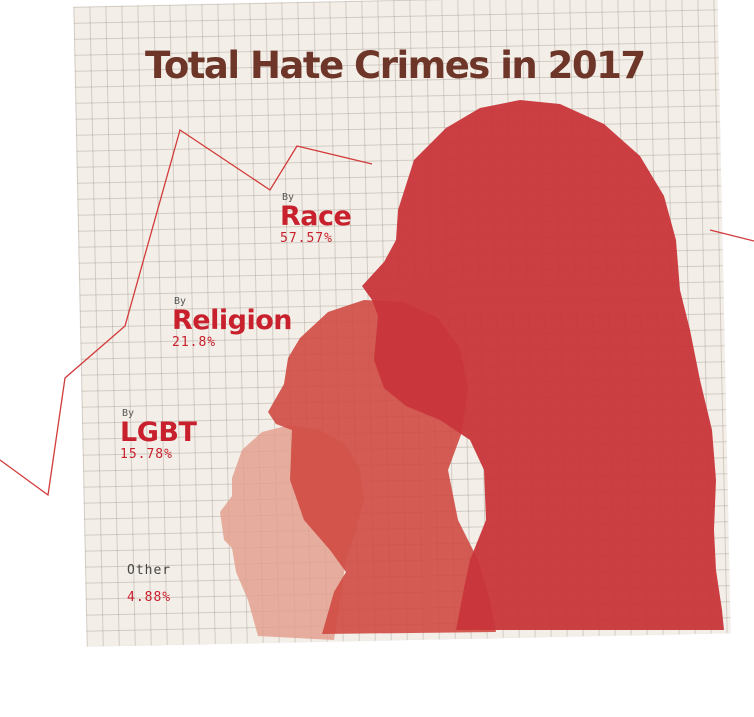 The width and height of the screenshot is (754, 717). What do you see at coordinates (288, 197) in the screenshot?
I see `race-prefix: By` at bounding box center [288, 197].